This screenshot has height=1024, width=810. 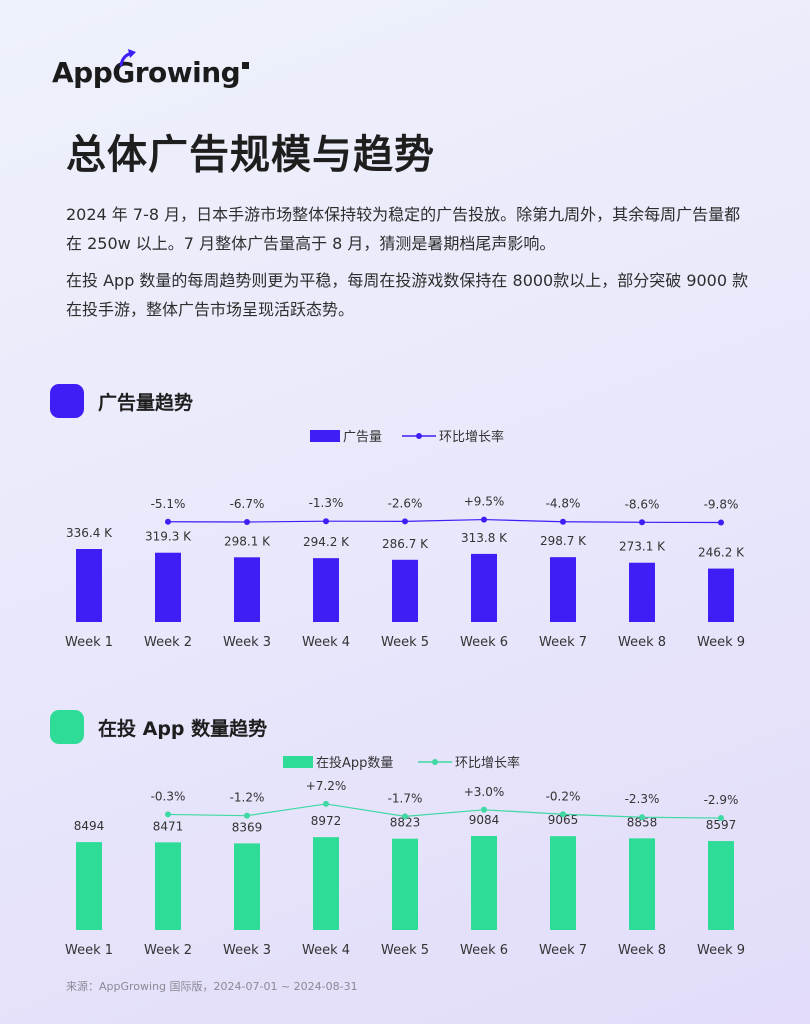 What do you see at coordinates (563, 796) in the screenshot?
I see `growth-rate-label: -0.2%` at bounding box center [563, 796].